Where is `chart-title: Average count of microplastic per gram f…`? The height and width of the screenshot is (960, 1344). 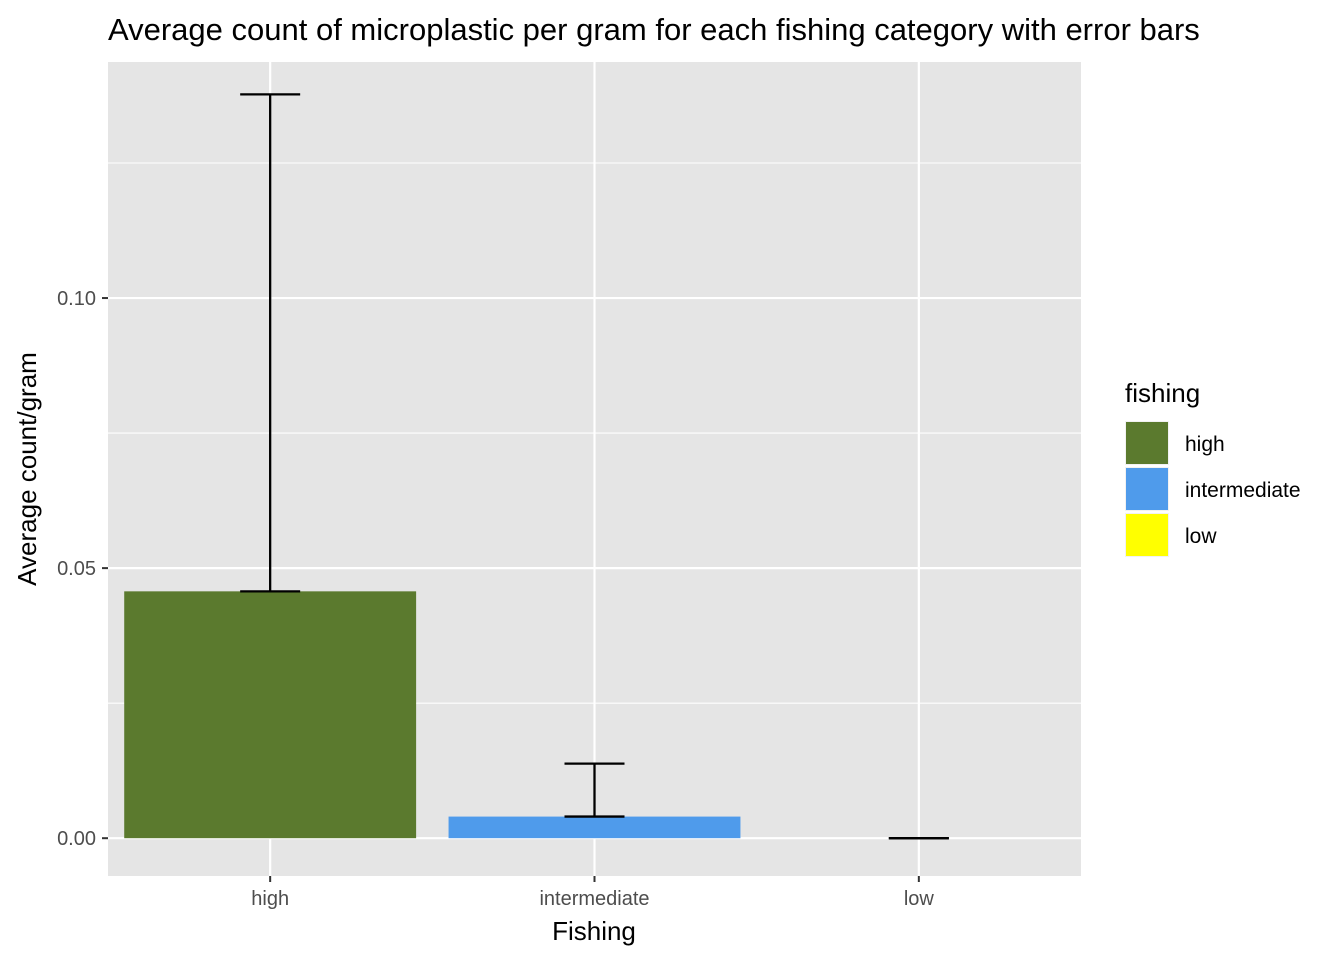
chart-title: Average count of microplastic per gram f… is located at coordinates (654, 29).